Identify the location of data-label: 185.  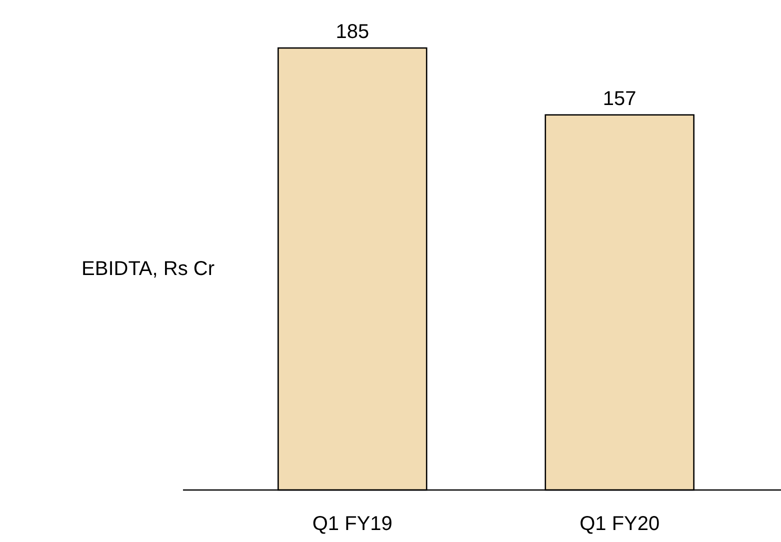
(353, 32).